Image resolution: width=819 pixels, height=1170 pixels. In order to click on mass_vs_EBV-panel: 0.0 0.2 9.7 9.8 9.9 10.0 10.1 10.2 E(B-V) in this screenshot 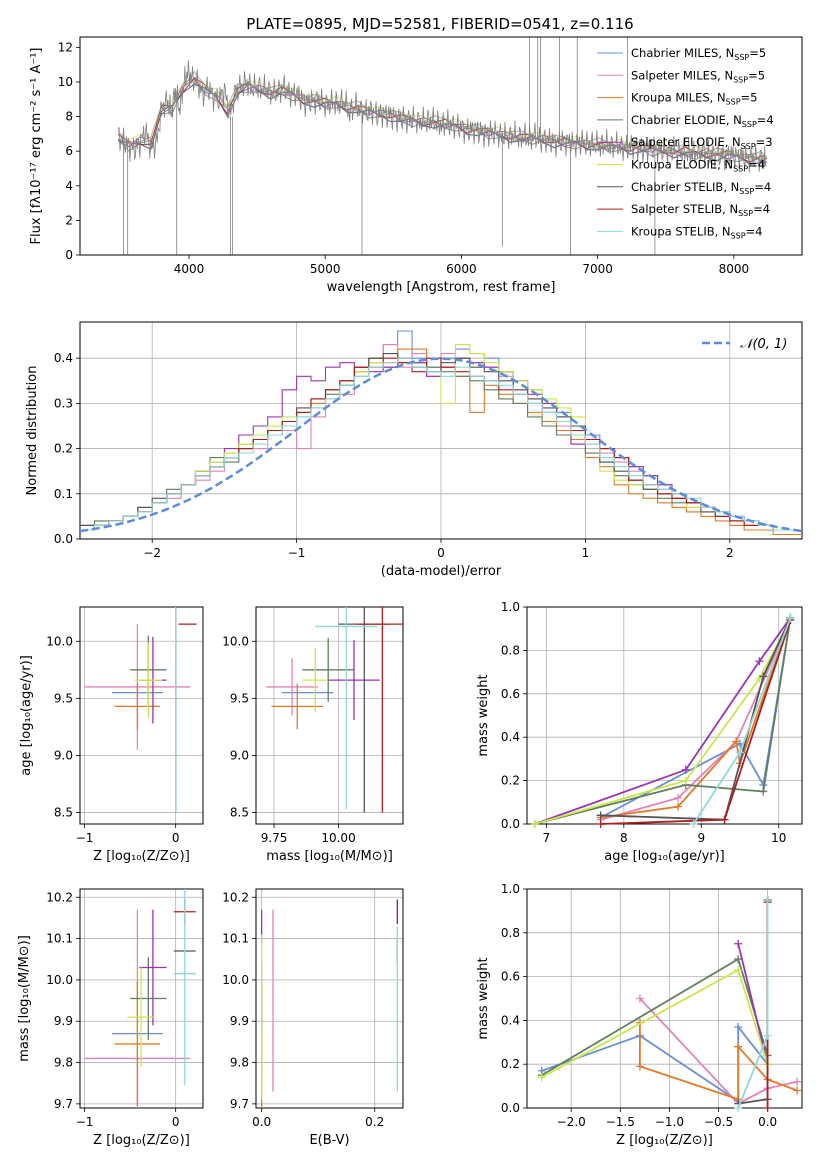, I will do `click(313, 1018)`.